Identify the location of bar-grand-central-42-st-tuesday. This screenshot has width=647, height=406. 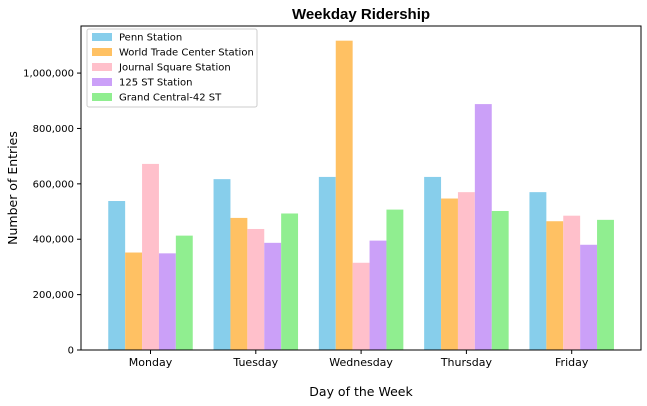
(290, 281).